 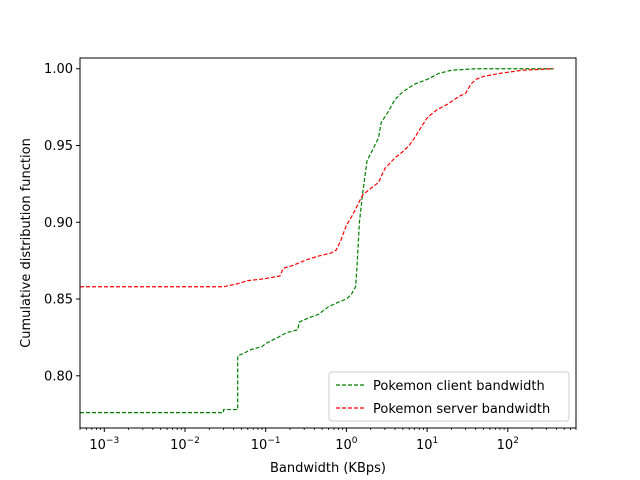 What do you see at coordinates (328, 440) in the screenshot?
I see `x-axis: 10⁻³ 10⁻² 10⁻¹ 10⁰ 10¹ 10²` at bounding box center [328, 440].